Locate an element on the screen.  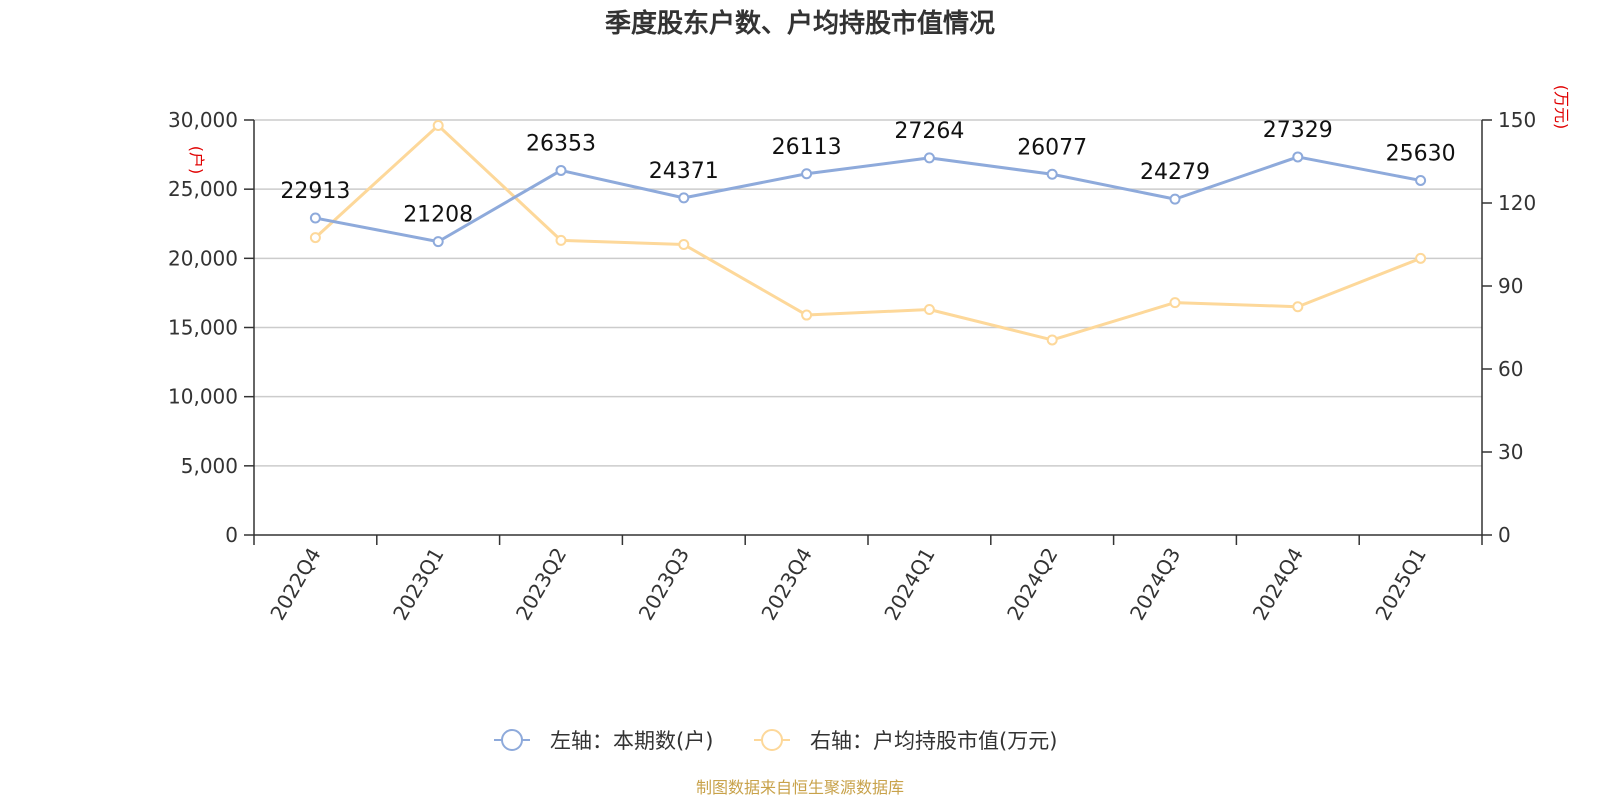
left-data-label: 21208 is located at coordinates (438, 215).